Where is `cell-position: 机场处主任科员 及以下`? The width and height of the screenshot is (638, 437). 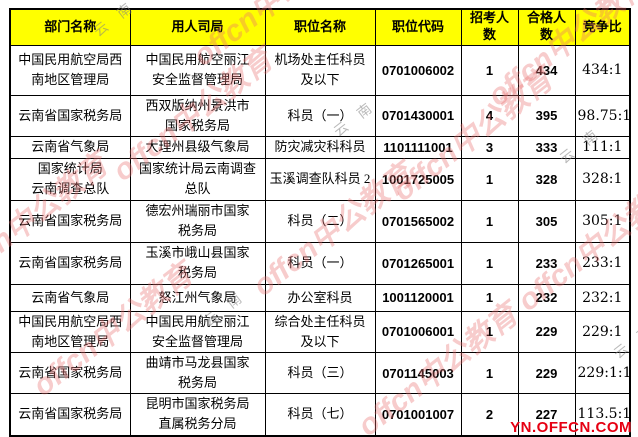
cell-position: 机场处主任科员 及以下 is located at coordinates (320, 70).